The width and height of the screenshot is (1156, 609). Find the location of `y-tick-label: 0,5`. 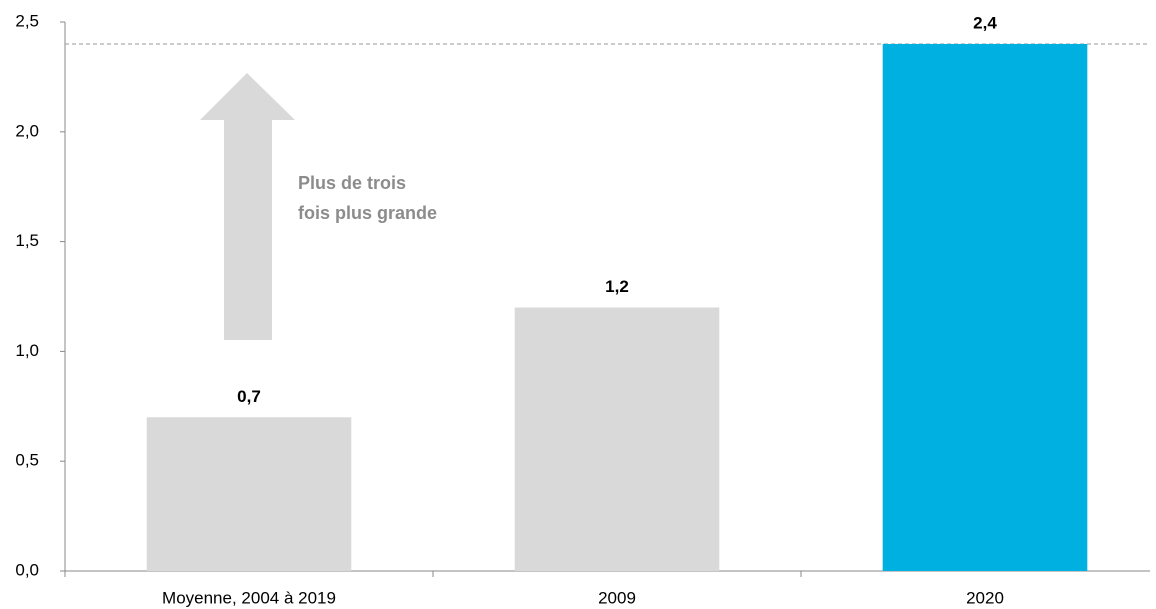

y-tick-label: 0,5 is located at coordinates (27, 460).